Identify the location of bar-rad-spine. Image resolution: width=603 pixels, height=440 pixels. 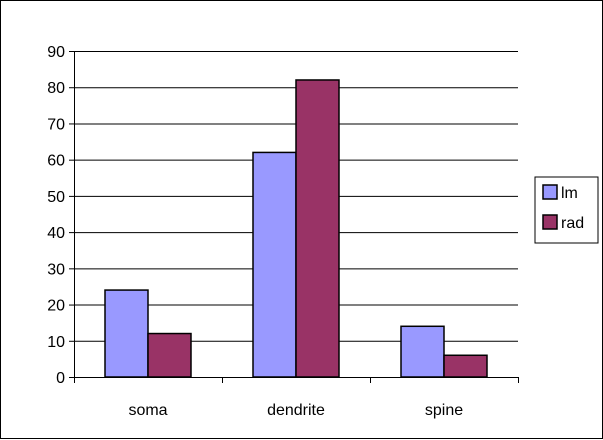
(465, 366).